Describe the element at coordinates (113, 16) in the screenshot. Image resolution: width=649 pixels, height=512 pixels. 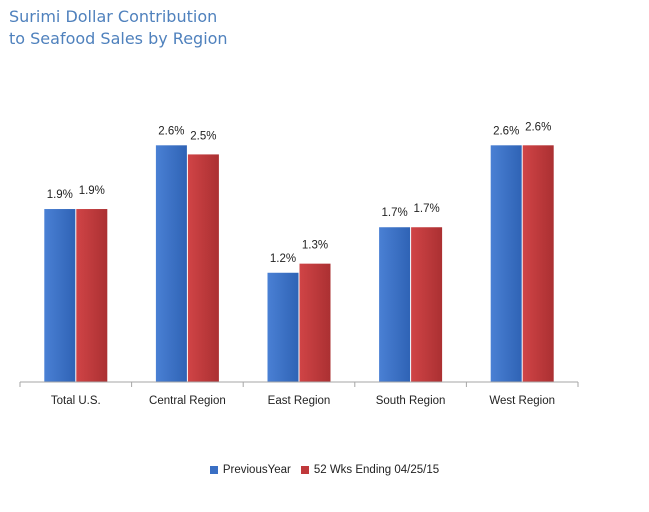
I see `chart-title-line-1: Surimi Dollar Contribution` at that location.